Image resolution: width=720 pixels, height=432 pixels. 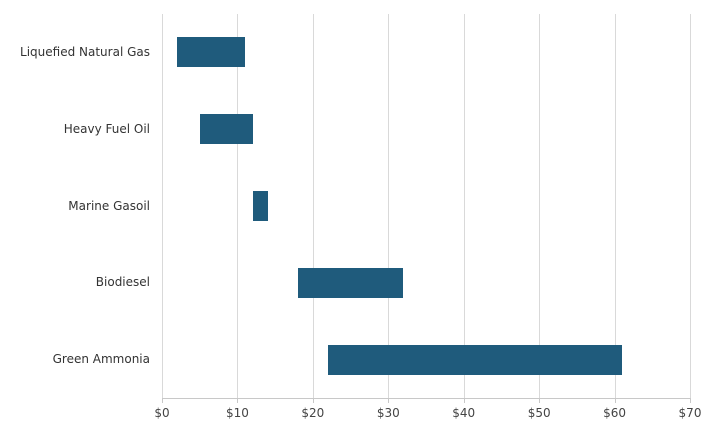 I want to click on category-label: Biodiesel, so click(x=122, y=282).